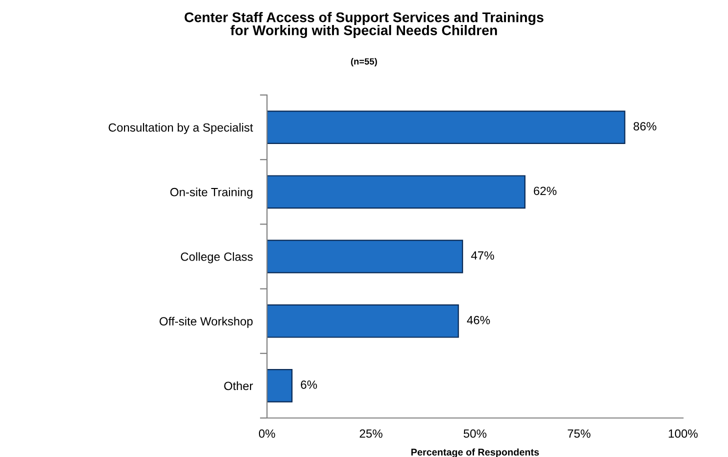 Image resolution: width=728 pixels, height=457 pixels. Describe the element at coordinates (645, 126) in the screenshot. I see `data-label: 86%` at that location.